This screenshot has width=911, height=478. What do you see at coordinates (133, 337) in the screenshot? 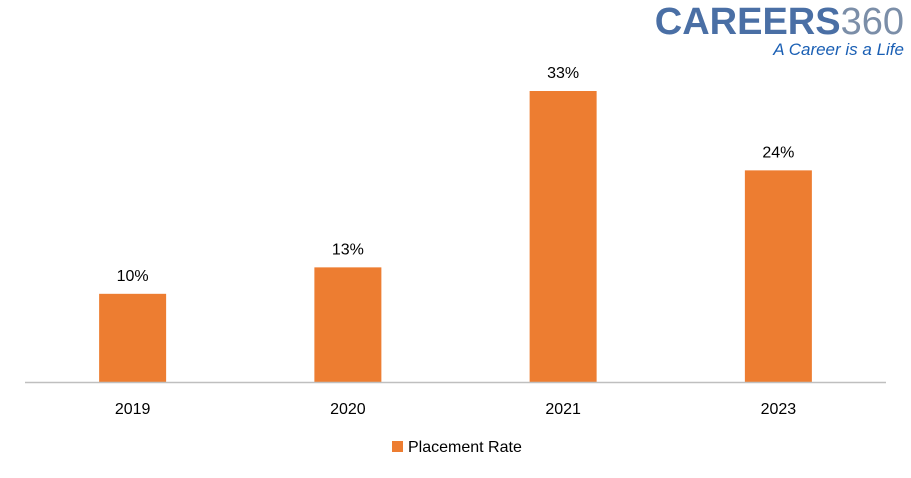
I see `bar-2019` at bounding box center [133, 337].